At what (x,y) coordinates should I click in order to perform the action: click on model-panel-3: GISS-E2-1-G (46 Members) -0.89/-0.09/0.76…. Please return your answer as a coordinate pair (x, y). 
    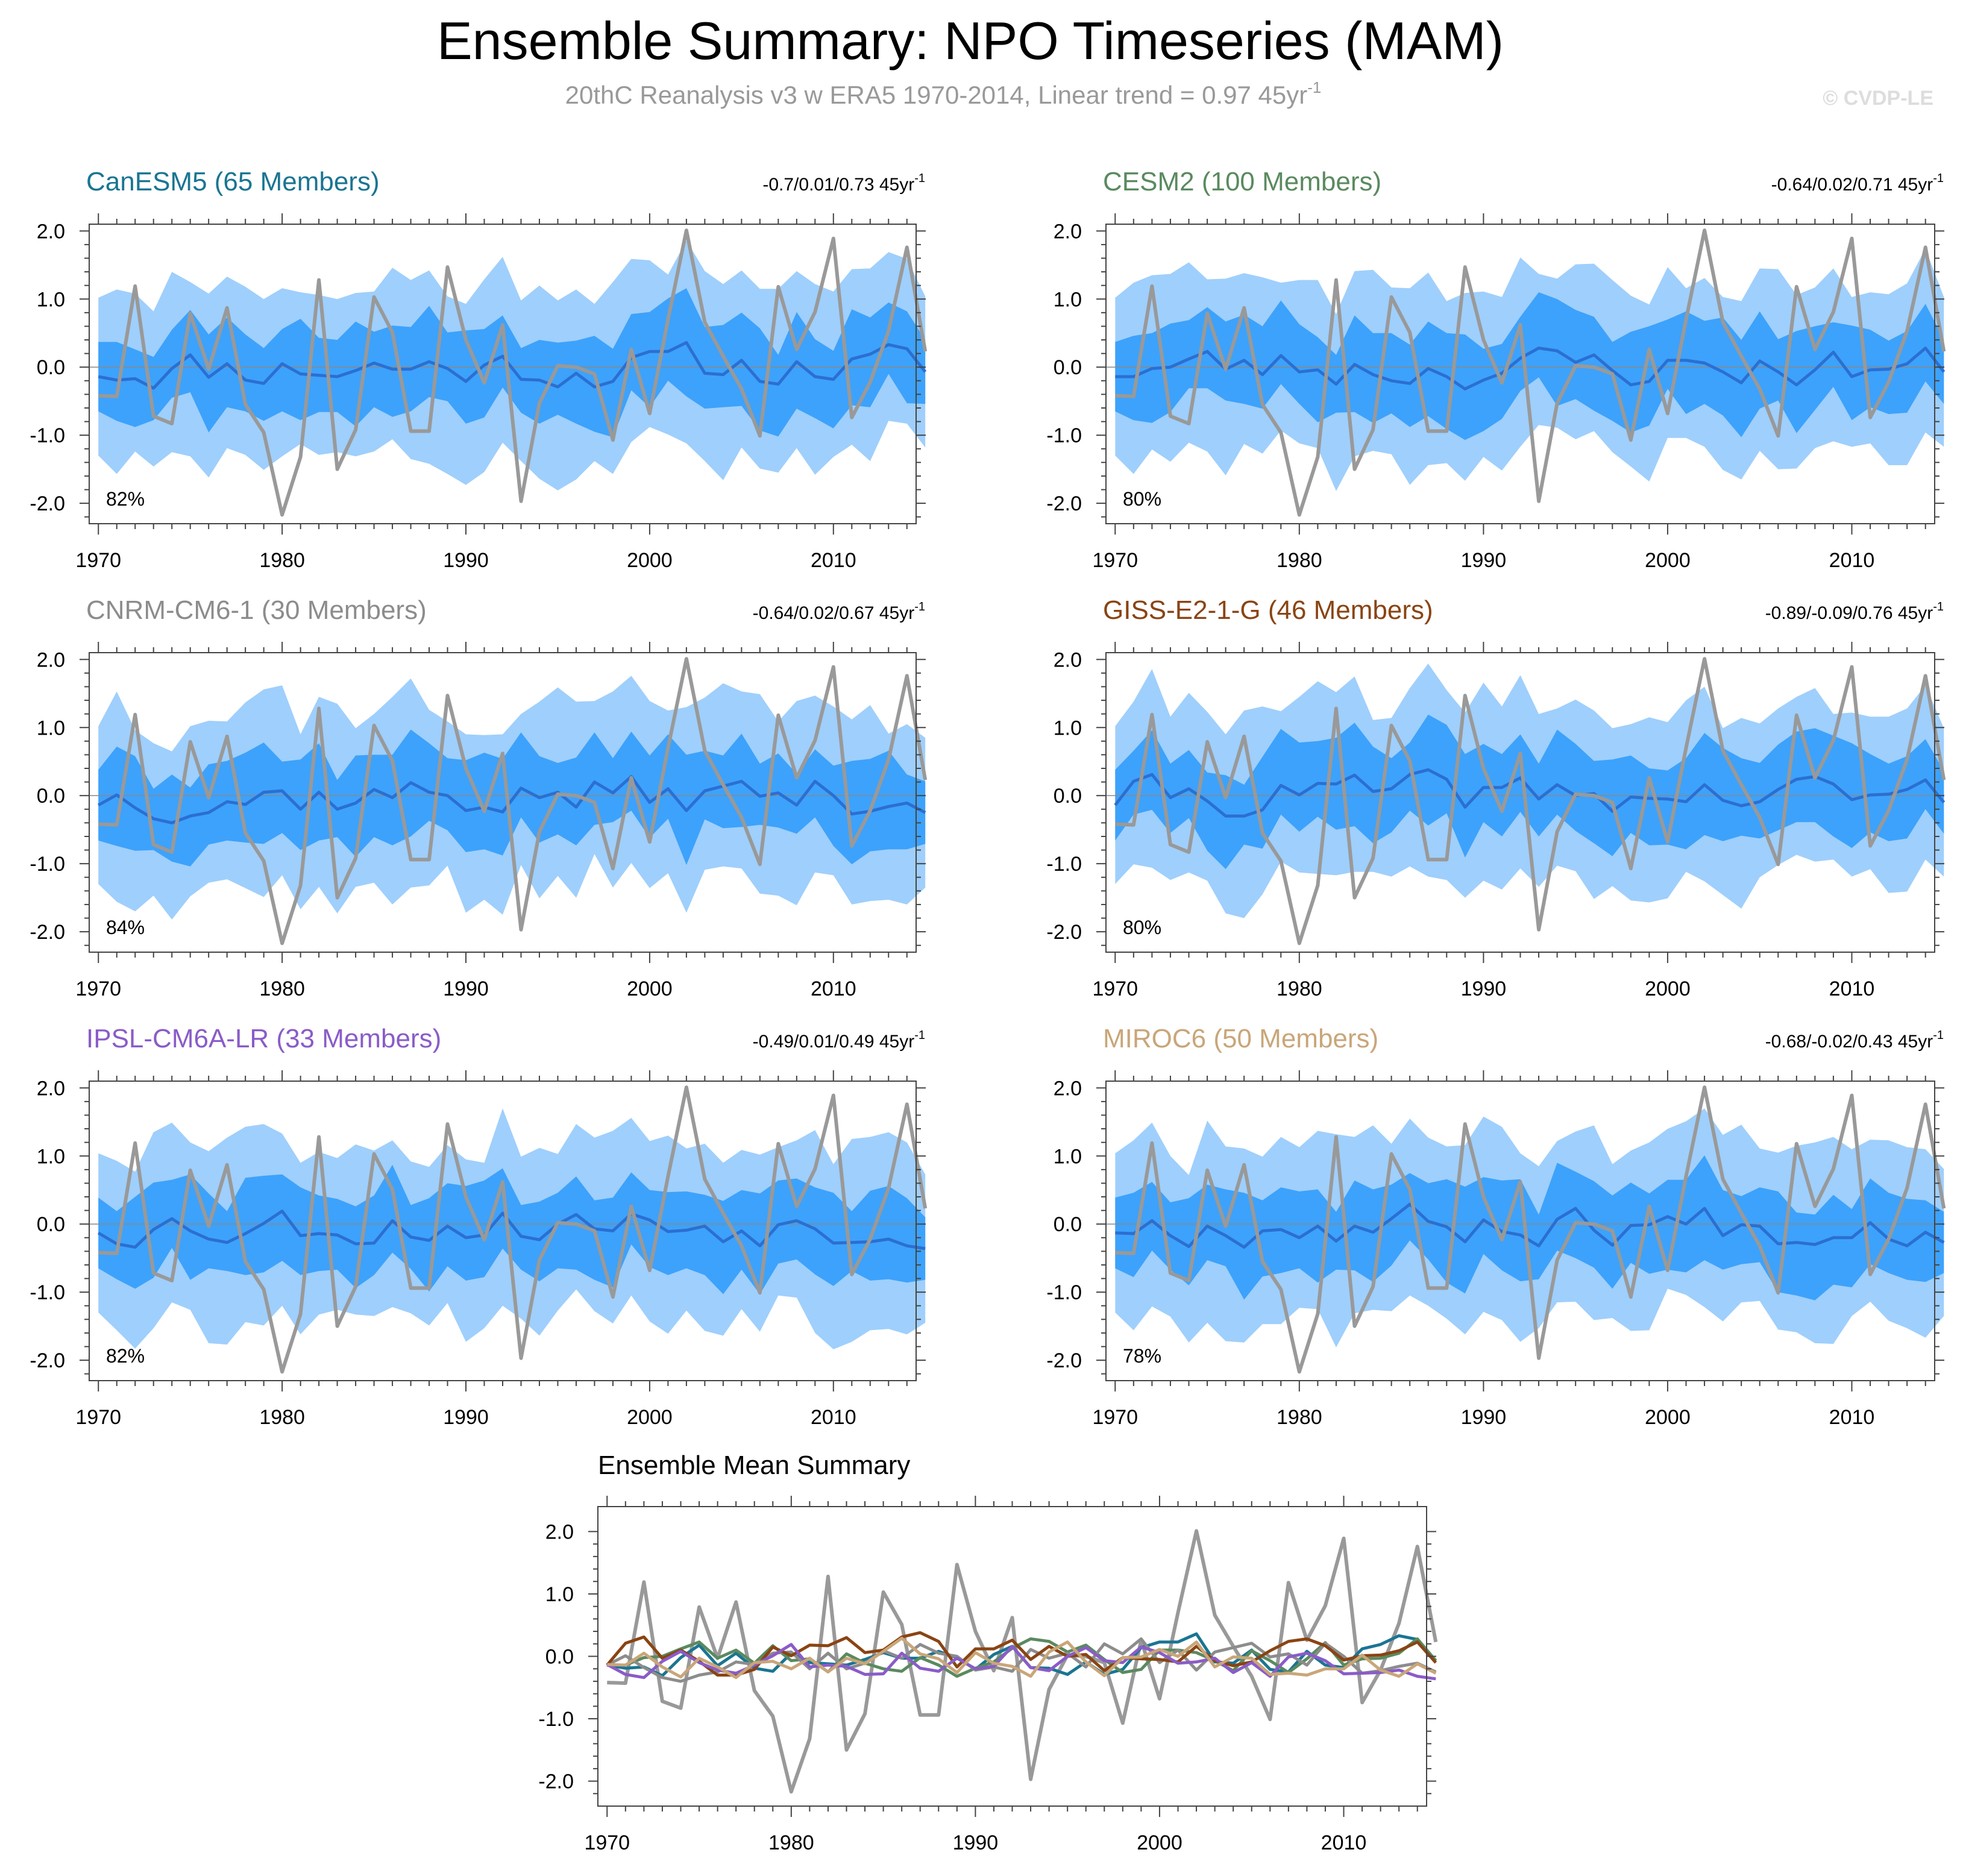
    Looking at the image, I should click on (1496, 797).